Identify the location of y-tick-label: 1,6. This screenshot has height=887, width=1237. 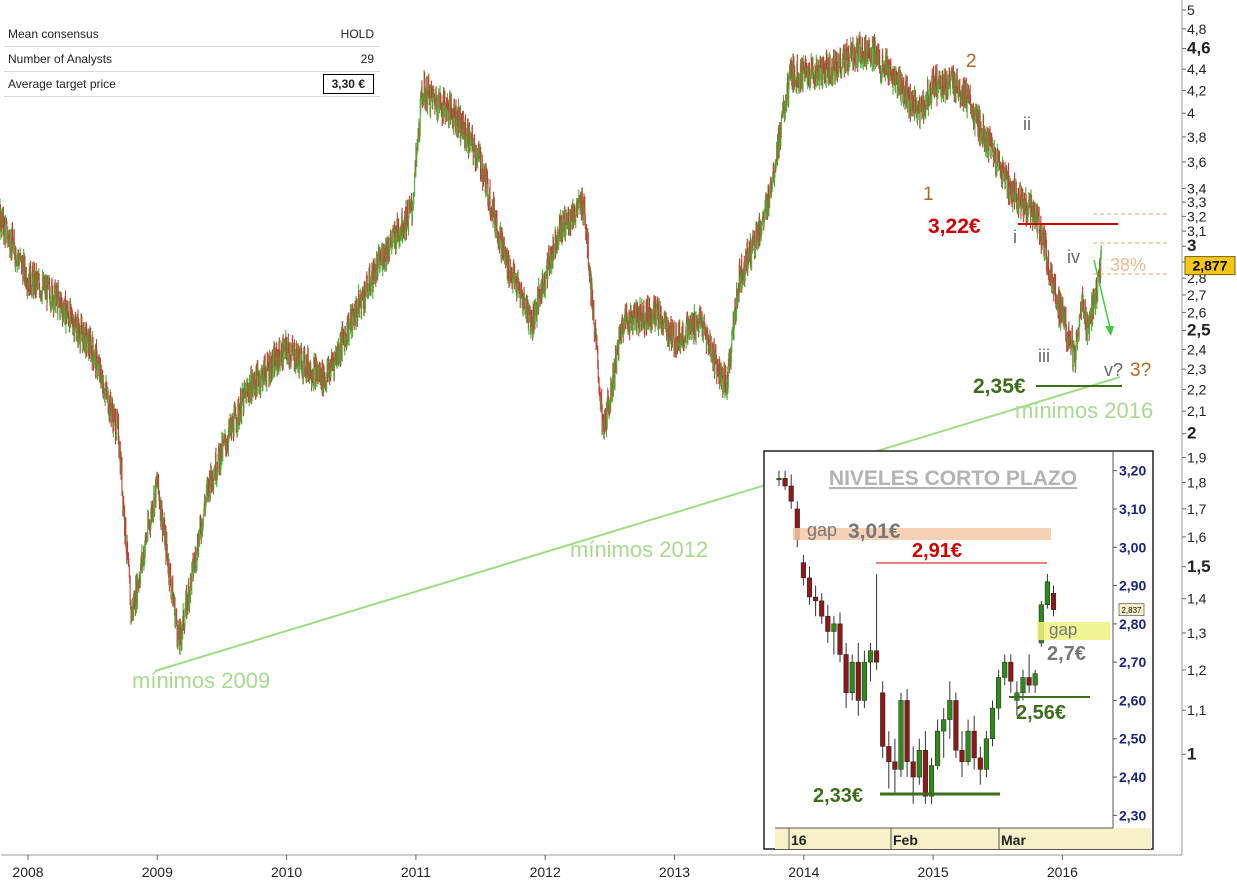
(1197, 537).